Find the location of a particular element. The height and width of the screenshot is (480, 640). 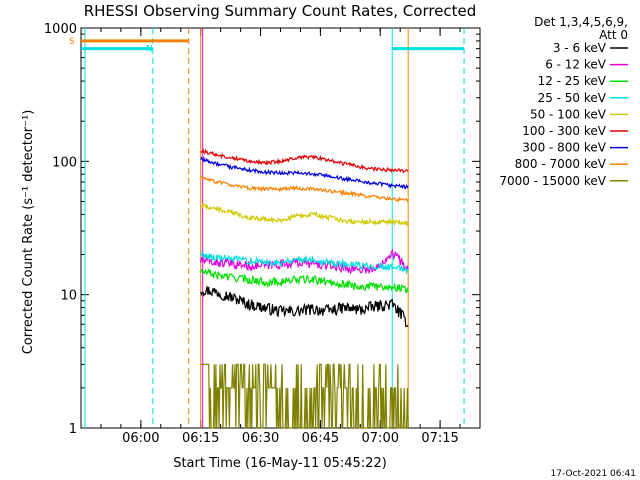

legend-entry-label: 100 - 300 keV is located at coordinates (564, 131).